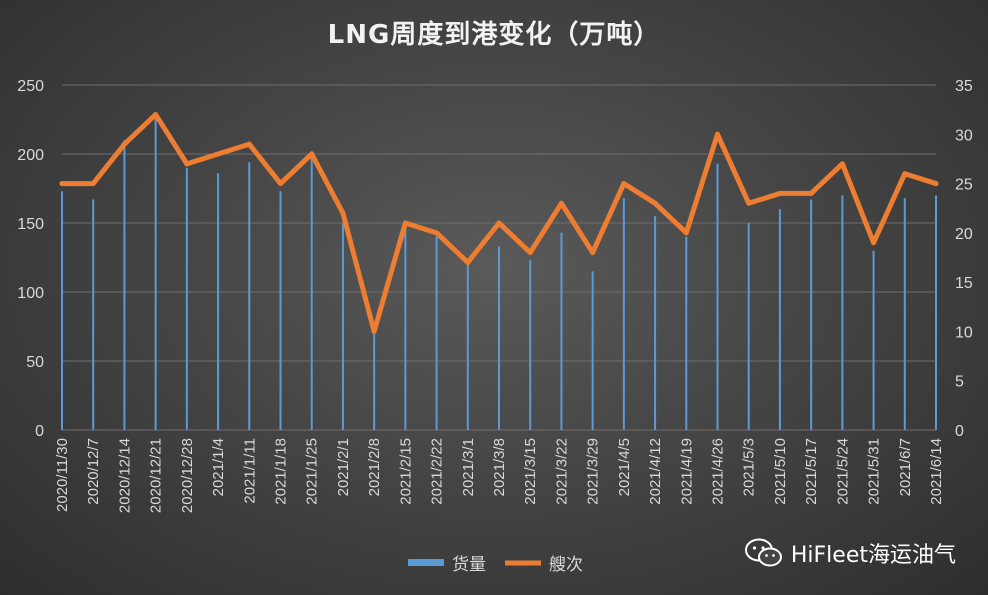 The image size is (988, 595). Describe the element at coordinates (763, 552) in the screenshot. I see `wechat-icon` at that location.